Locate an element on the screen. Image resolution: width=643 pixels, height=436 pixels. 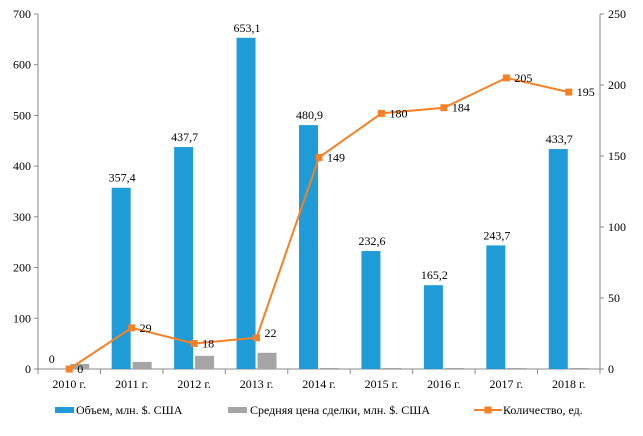
volume-label: 243,7 is located at coordinates (496, 235).